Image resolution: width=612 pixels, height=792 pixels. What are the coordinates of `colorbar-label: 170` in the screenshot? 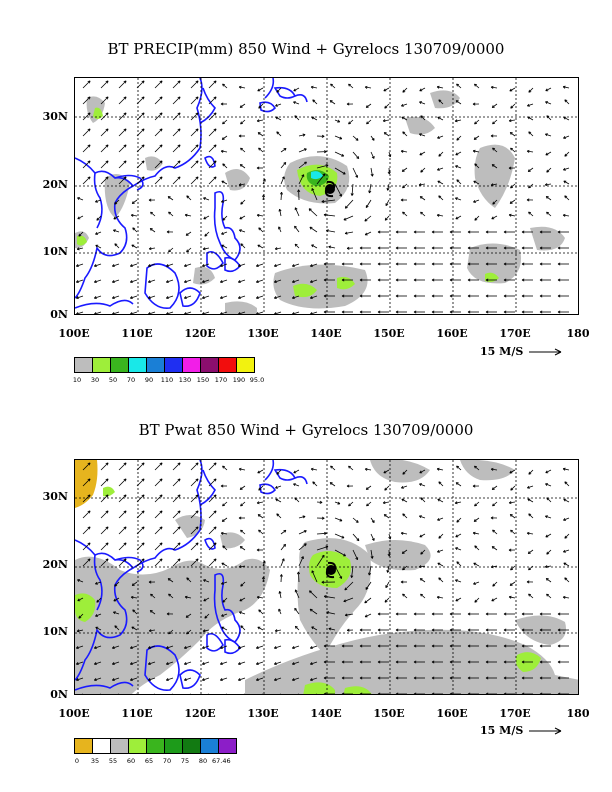 It's located at (221, 380).